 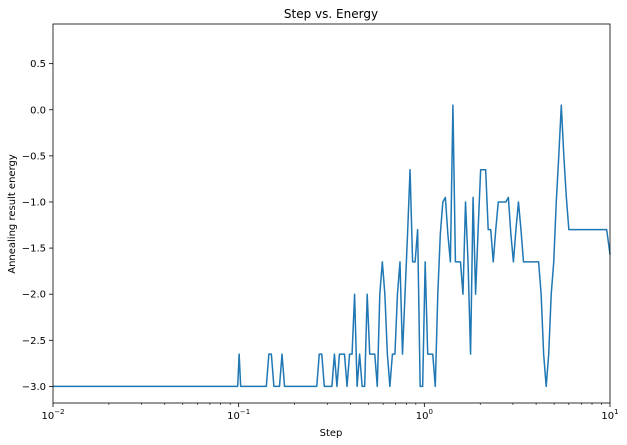 What do you see at coordinates (609, 415) in the screenshot?
I see `x-tick-label: 10¹` at bounding box center [609, 415].